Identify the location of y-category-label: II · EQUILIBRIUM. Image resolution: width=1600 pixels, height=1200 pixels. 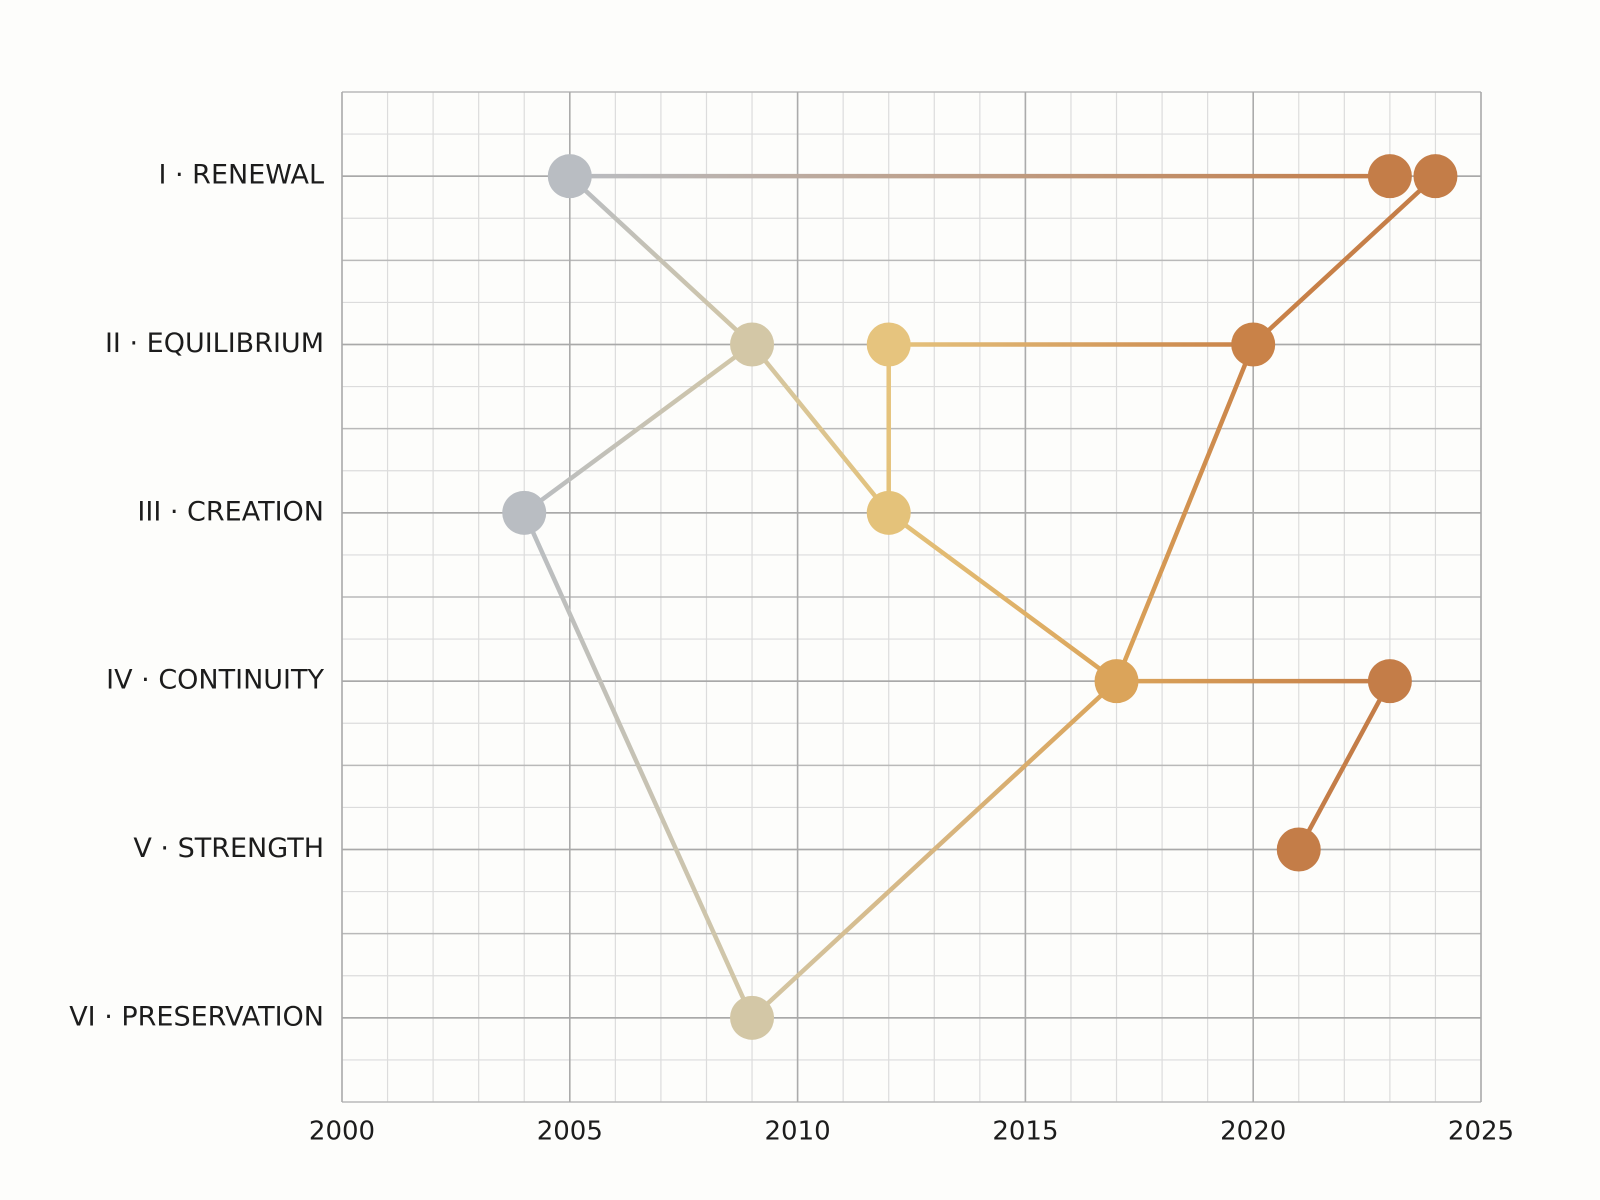
(214, 343).